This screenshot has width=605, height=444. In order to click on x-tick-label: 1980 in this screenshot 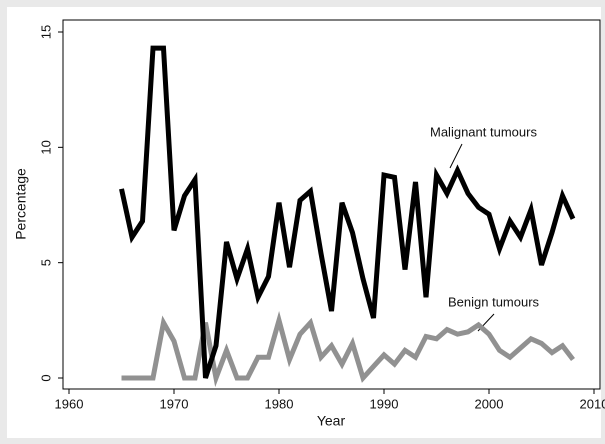, I will do `click(279, 403)`.